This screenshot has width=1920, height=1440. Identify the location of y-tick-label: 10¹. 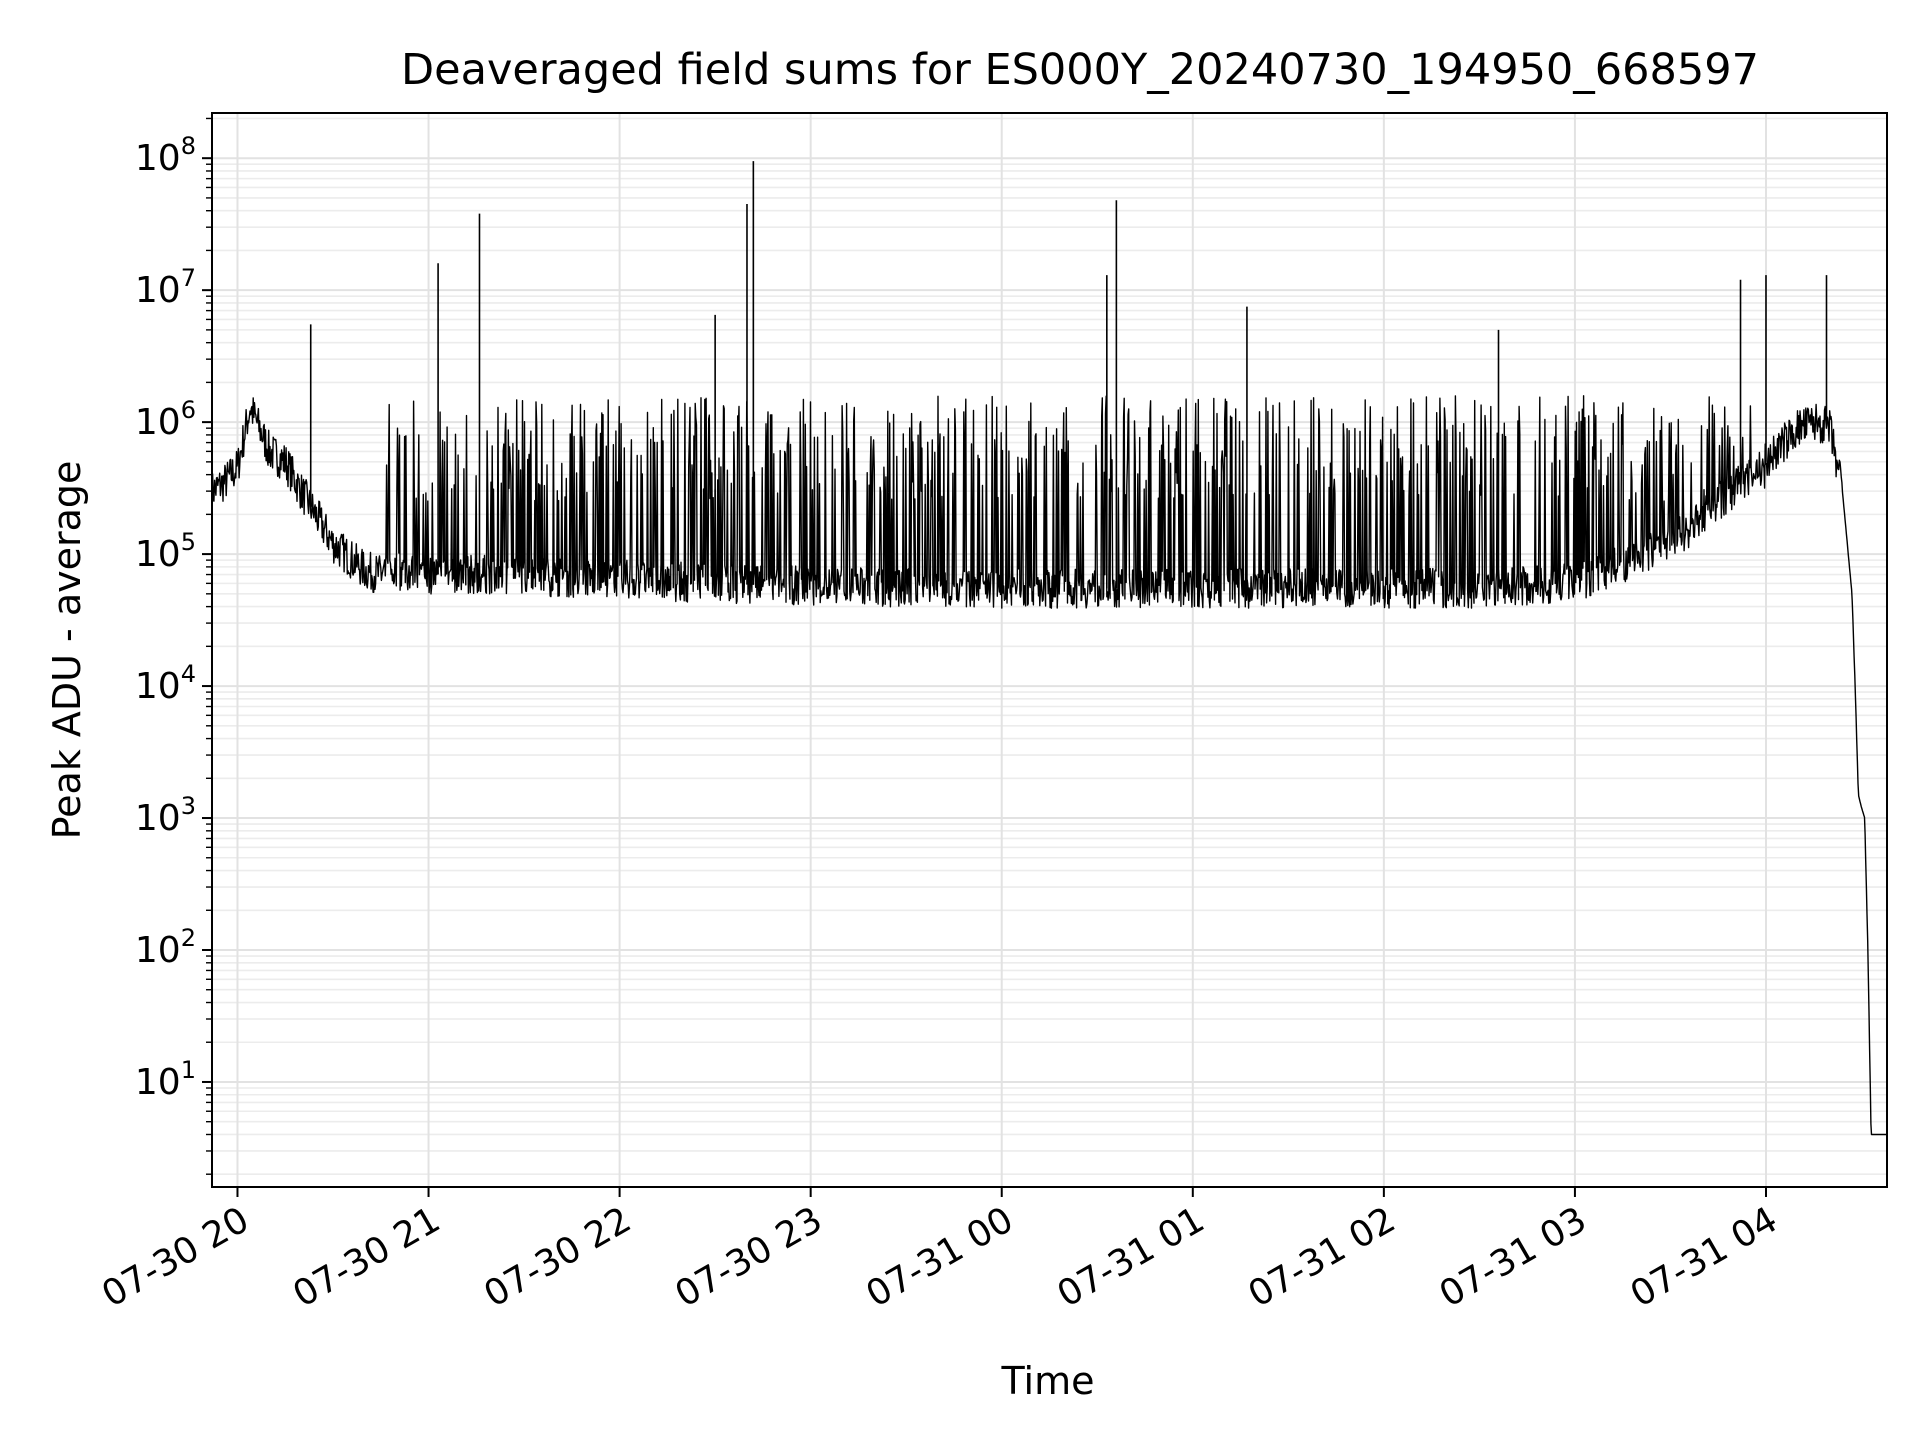
(165, 1079).